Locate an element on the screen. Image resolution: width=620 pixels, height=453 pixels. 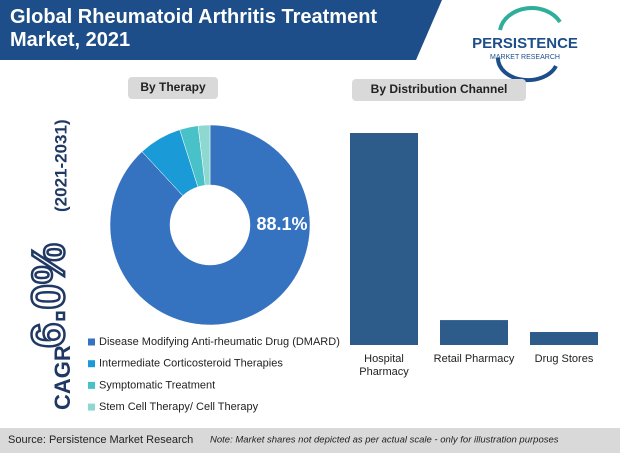
x-tick-label: Retail Pharmacy is located at coordinates (474, 359).